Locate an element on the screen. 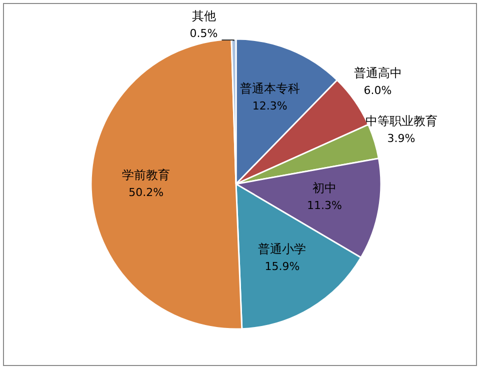 The height and width of the screenshot is (369, 480). data-label: 3.9% is located at coordinates (401, 138).